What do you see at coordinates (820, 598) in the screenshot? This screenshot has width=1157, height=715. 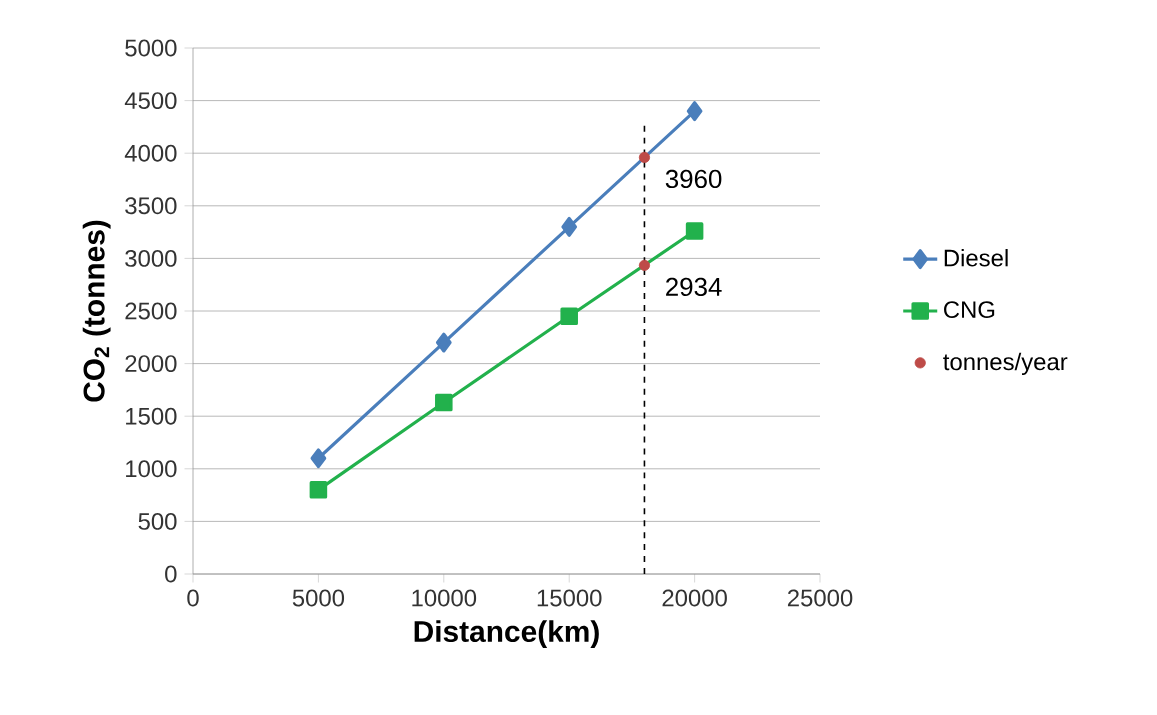 I see `x-tick-label: 25000` at bounding box center [820, 598].